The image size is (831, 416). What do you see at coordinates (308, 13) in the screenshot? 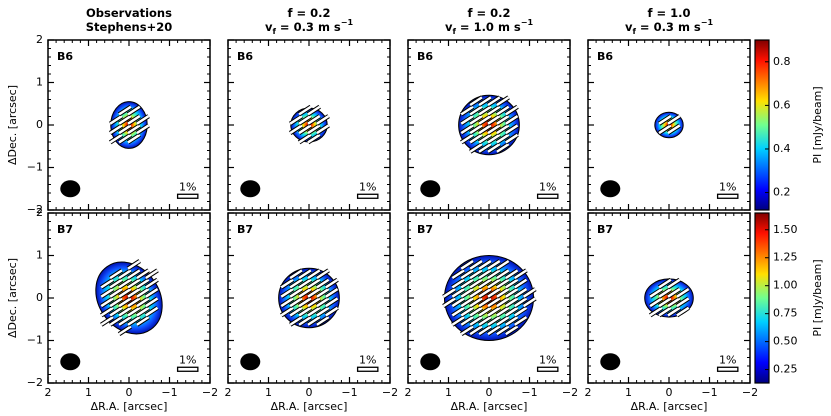
I see `column-title: f = 0.2` at bounding box center [308, 13].